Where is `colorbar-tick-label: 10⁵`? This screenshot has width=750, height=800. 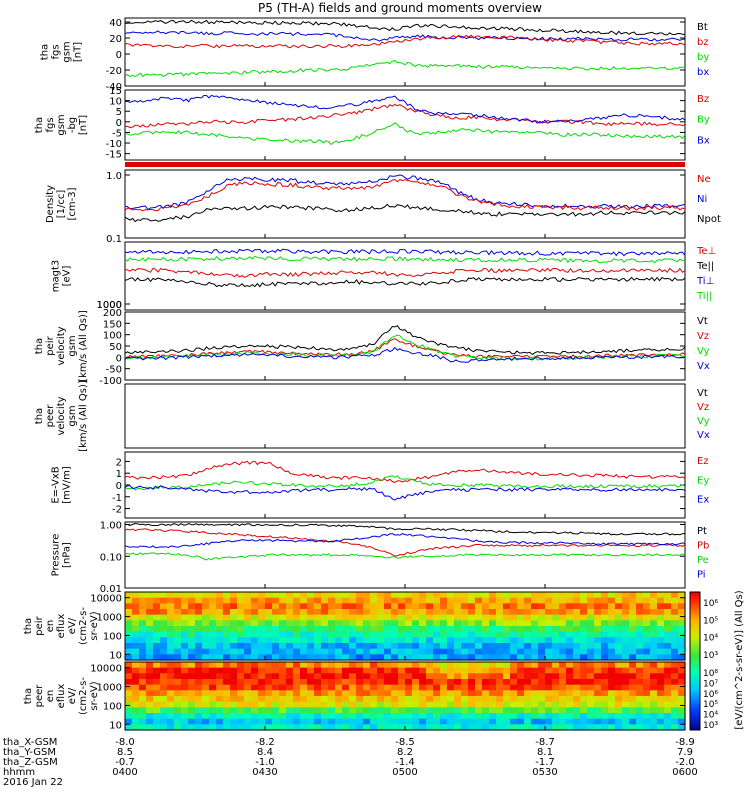 colorbar-tick-label: 10⁵ is located at coordinates (710, 705).